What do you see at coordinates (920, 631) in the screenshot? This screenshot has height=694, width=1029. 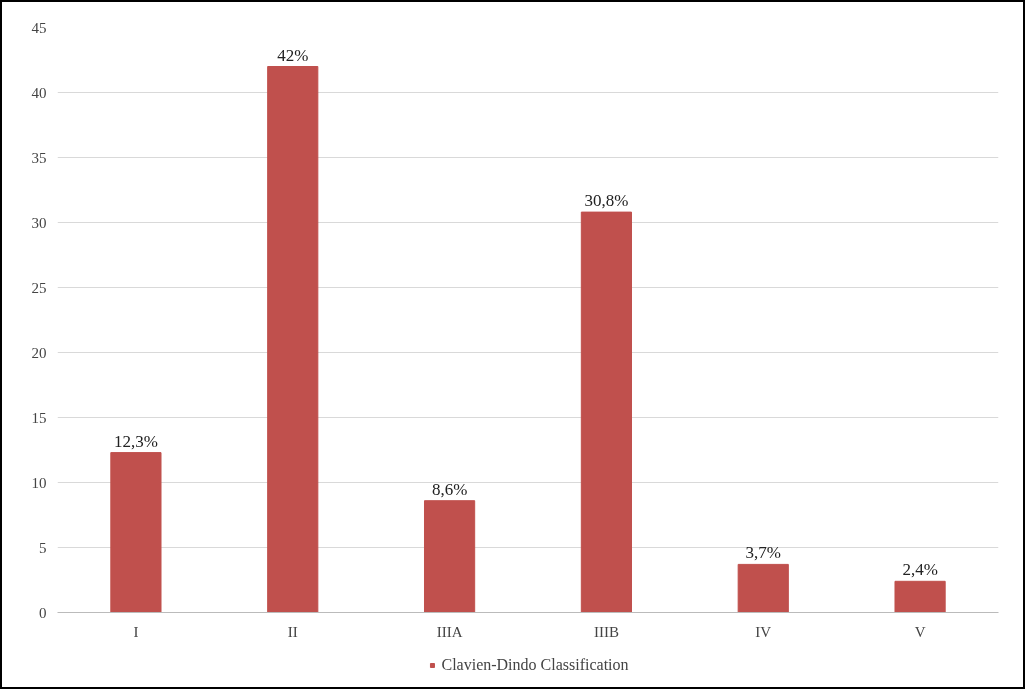 I see `x-tick-label: V` at bounding box center [920, 631].